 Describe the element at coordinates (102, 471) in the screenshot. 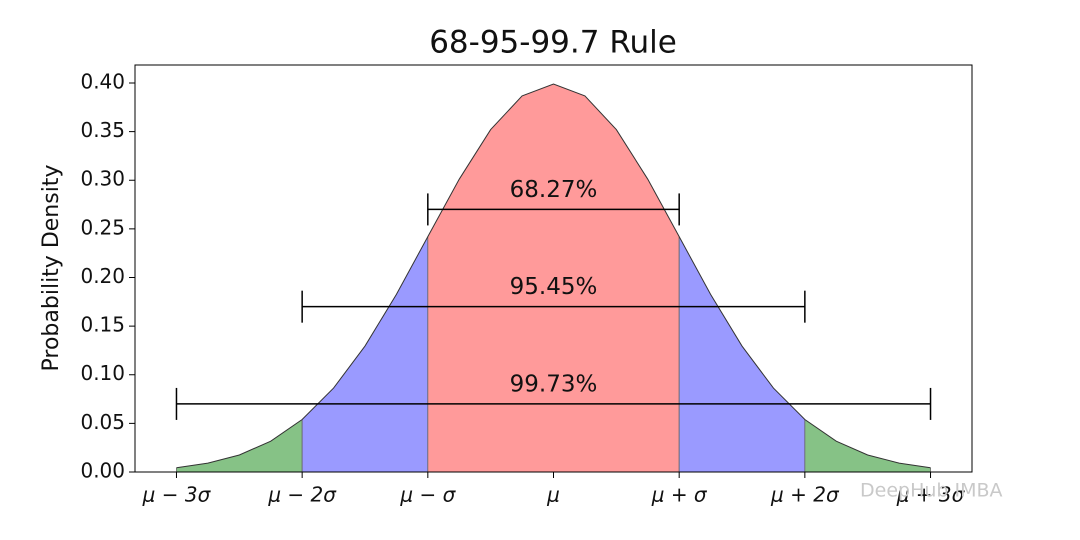

I see `y-tick-label: 0.00` at that location.